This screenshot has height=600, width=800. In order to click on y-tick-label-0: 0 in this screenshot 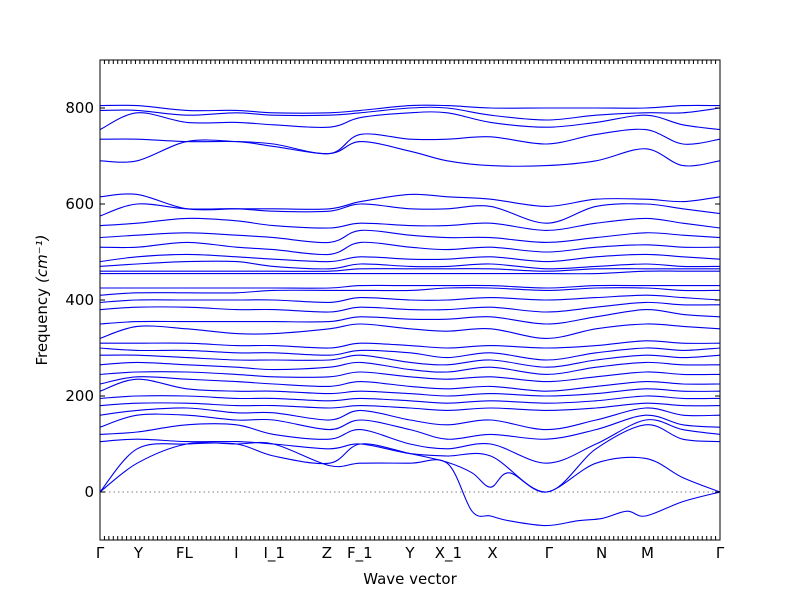, I will do `click(89, 492)`.